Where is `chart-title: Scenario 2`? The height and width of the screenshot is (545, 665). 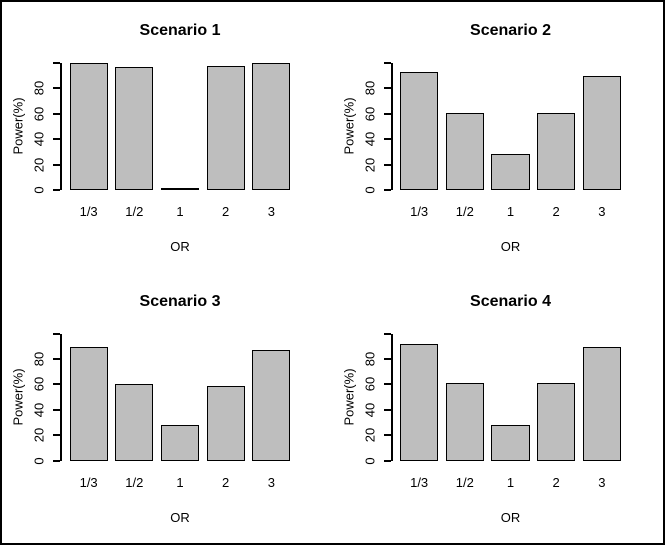
chart-title: Scenario 2 is located at coordinates (510, 30).